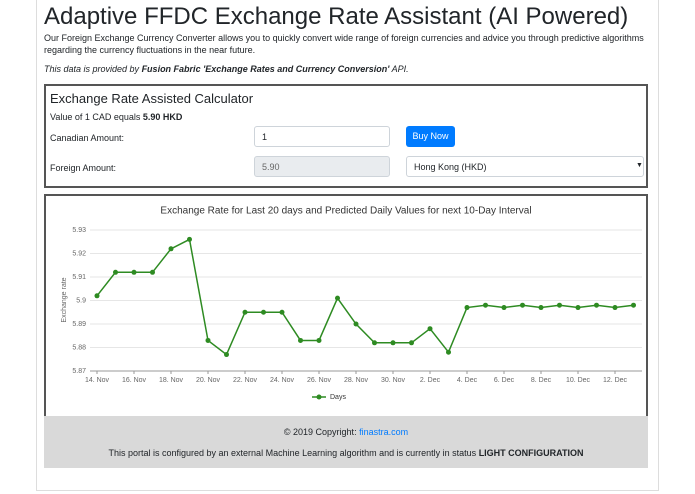 The image size is (695, 494). I want to click on x-tick-label: 30. Nov, so click(393, 380).